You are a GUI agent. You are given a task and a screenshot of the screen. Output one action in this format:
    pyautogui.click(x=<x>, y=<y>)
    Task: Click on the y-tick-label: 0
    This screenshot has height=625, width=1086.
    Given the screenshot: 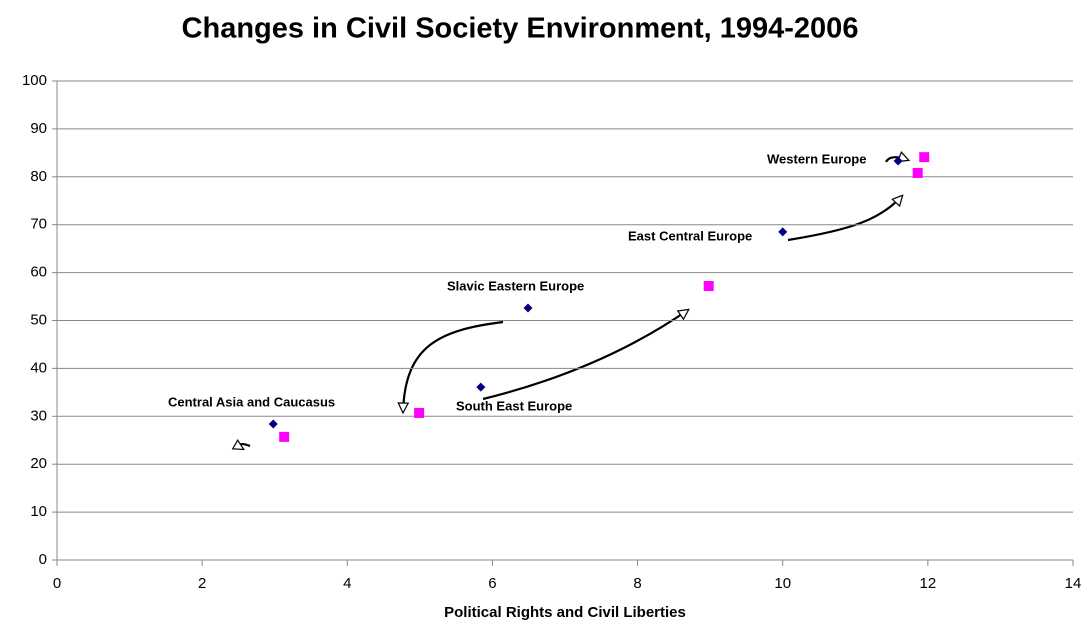 What is the action you would take?
    pyautogui.click(x=43, y=559)
    